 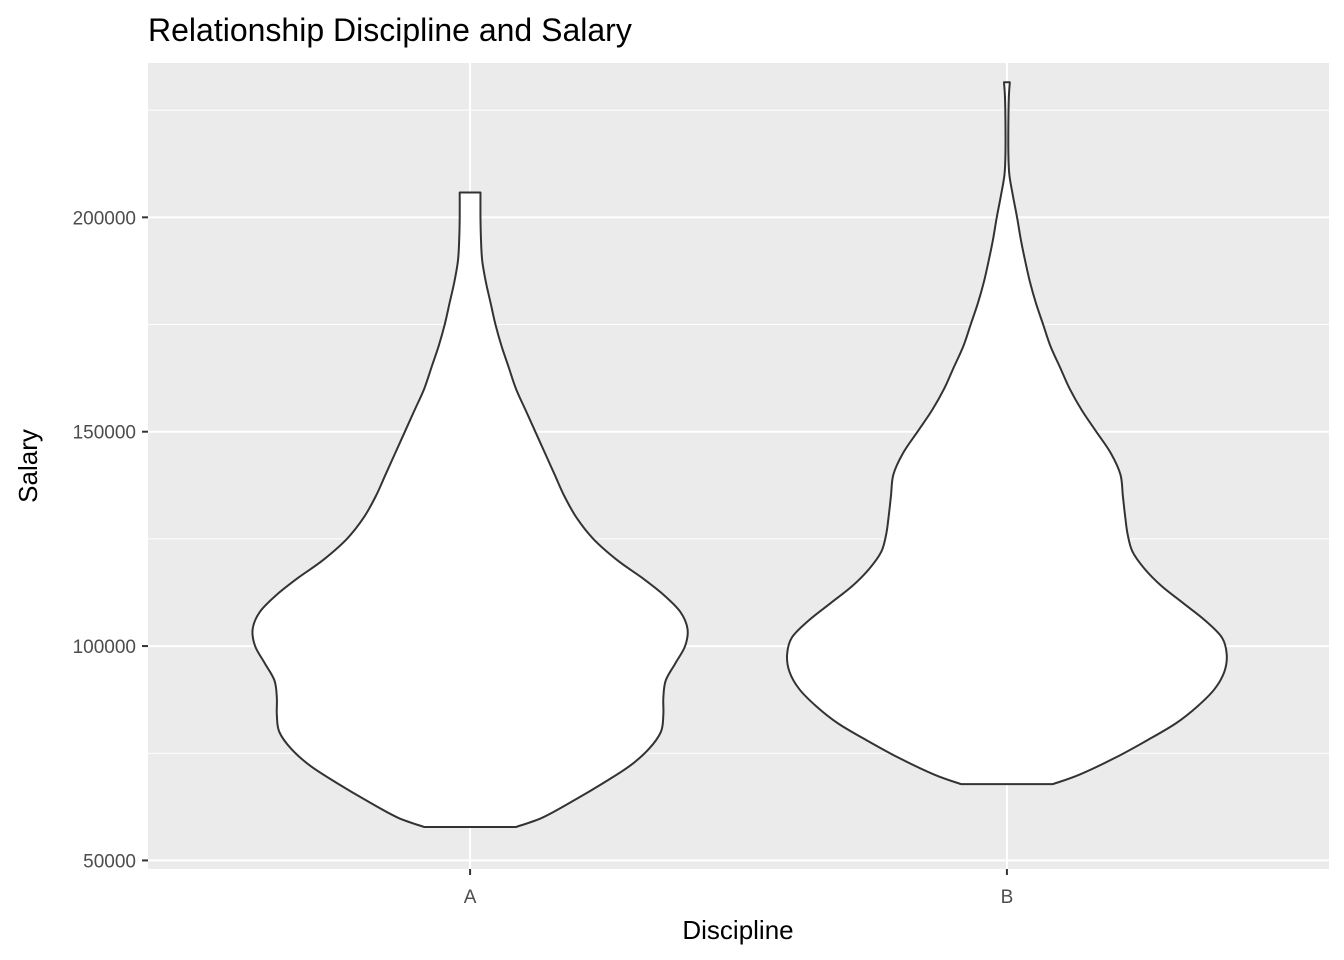 I want to click on y-axis-title: Salary, so click(x=28, y=466).